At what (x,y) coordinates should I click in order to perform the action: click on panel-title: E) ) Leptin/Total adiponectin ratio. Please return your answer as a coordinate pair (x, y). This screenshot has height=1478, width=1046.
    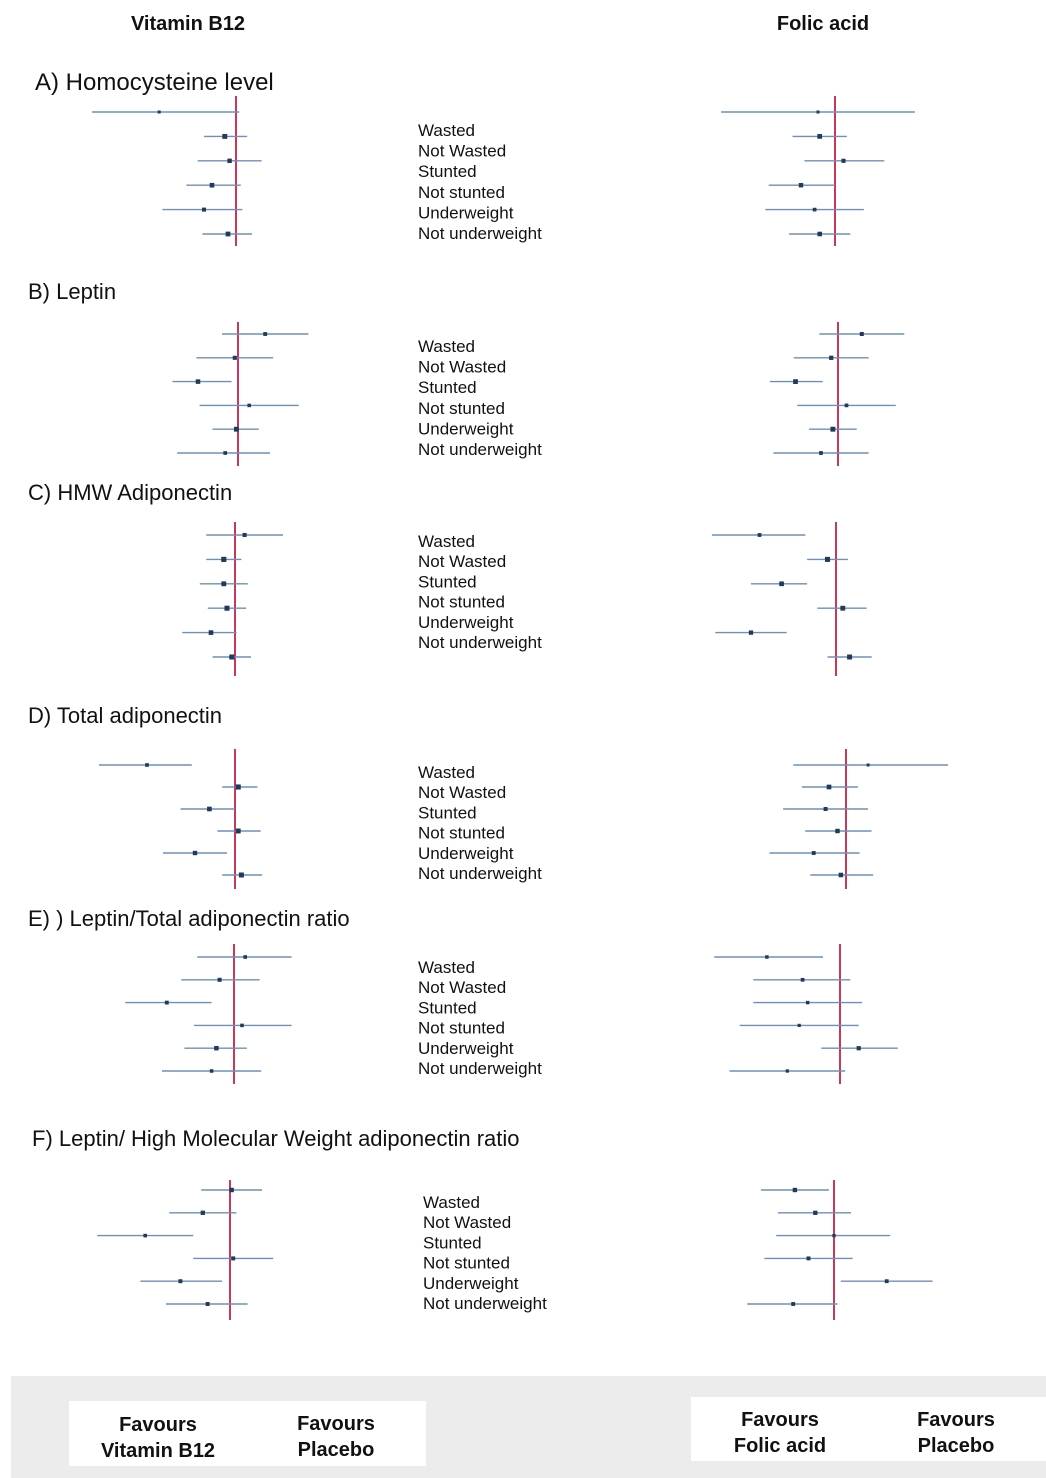
    Looking at the image, I should click on (189, 918).